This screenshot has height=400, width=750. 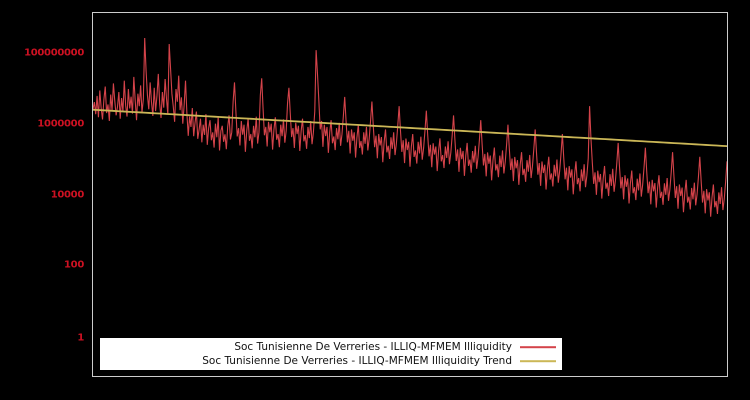 What do you see at coordinates (80, 338) in the screenshot?
I see `y-tick-label: 1` at bounding box center [80, 338].